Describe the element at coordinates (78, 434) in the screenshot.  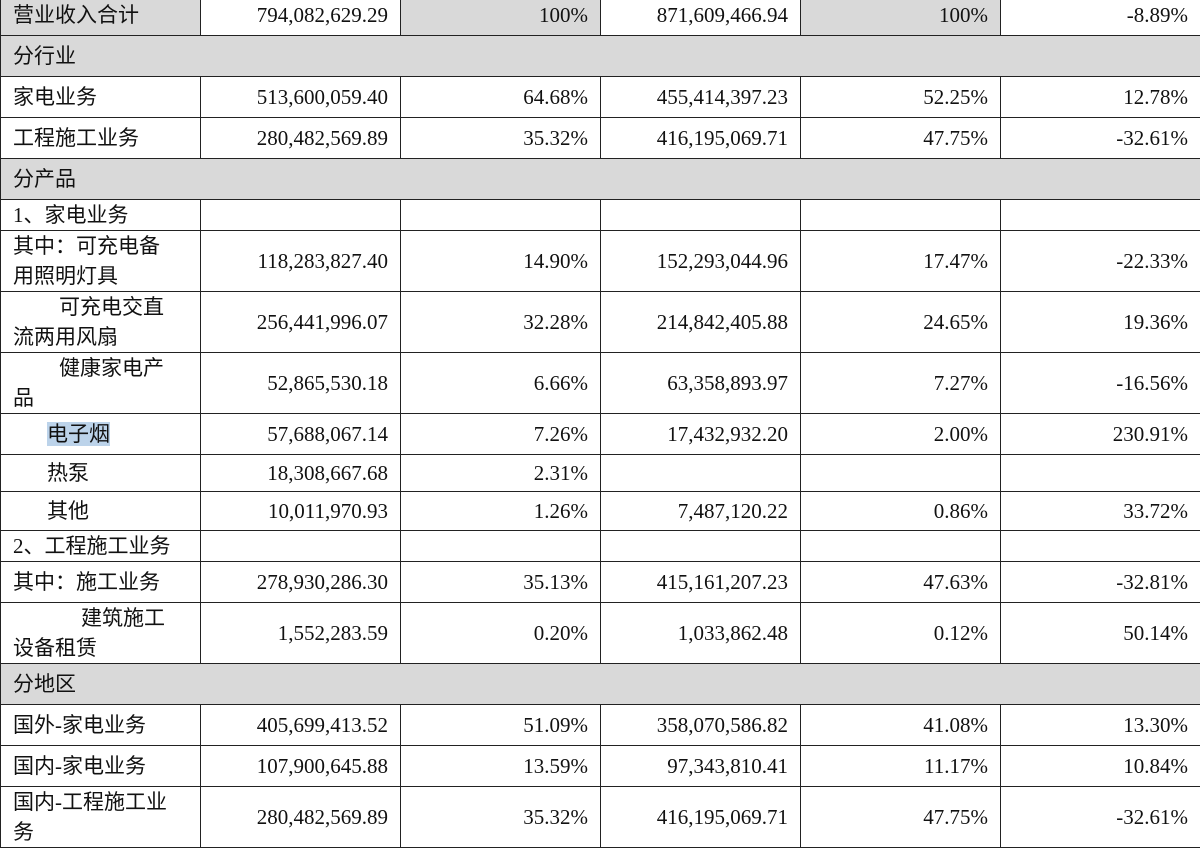
I see `highlighted-text: 电子烟` at that location.